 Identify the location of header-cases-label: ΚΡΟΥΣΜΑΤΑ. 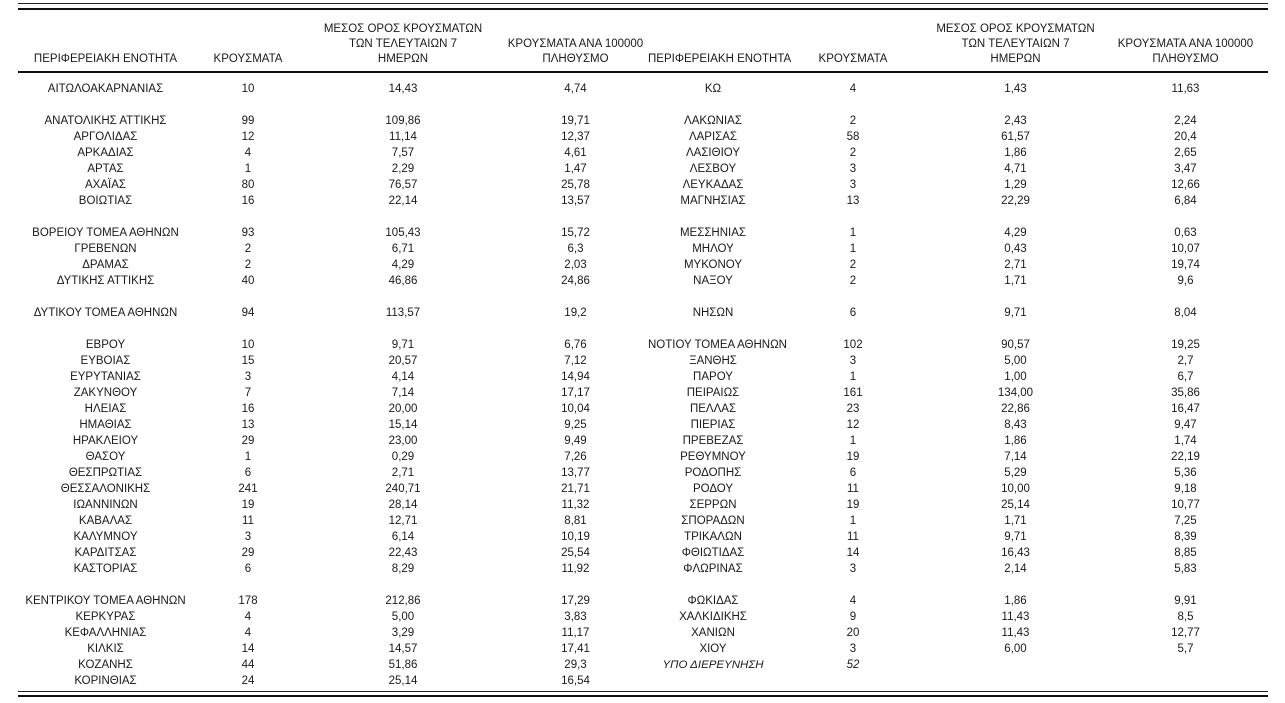
(853, 59).